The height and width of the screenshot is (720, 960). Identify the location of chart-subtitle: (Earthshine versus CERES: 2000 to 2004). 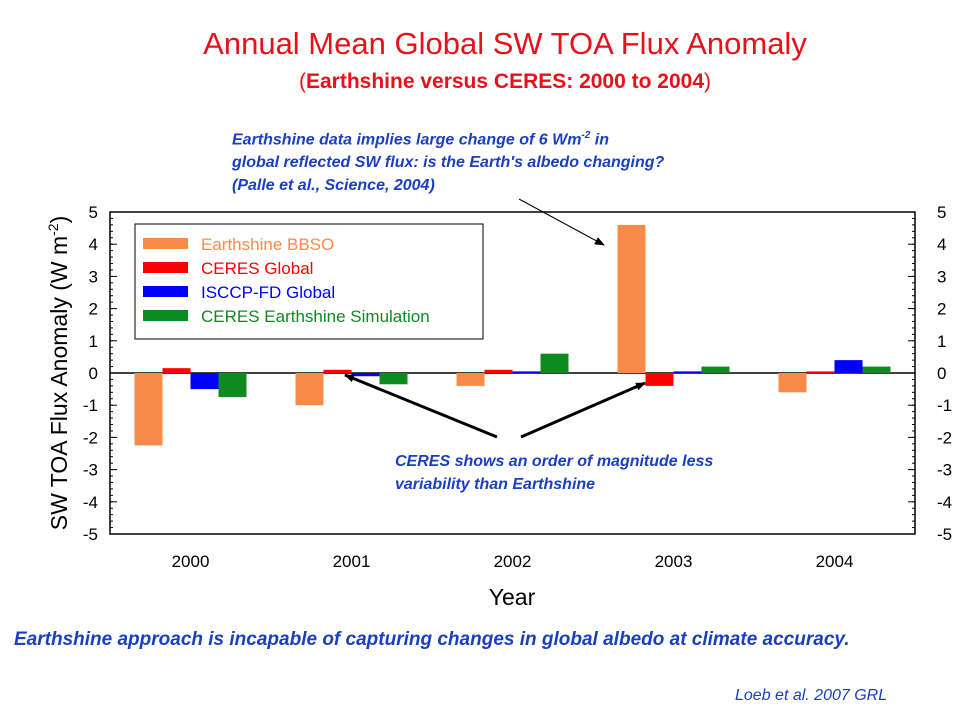
(504, 81).